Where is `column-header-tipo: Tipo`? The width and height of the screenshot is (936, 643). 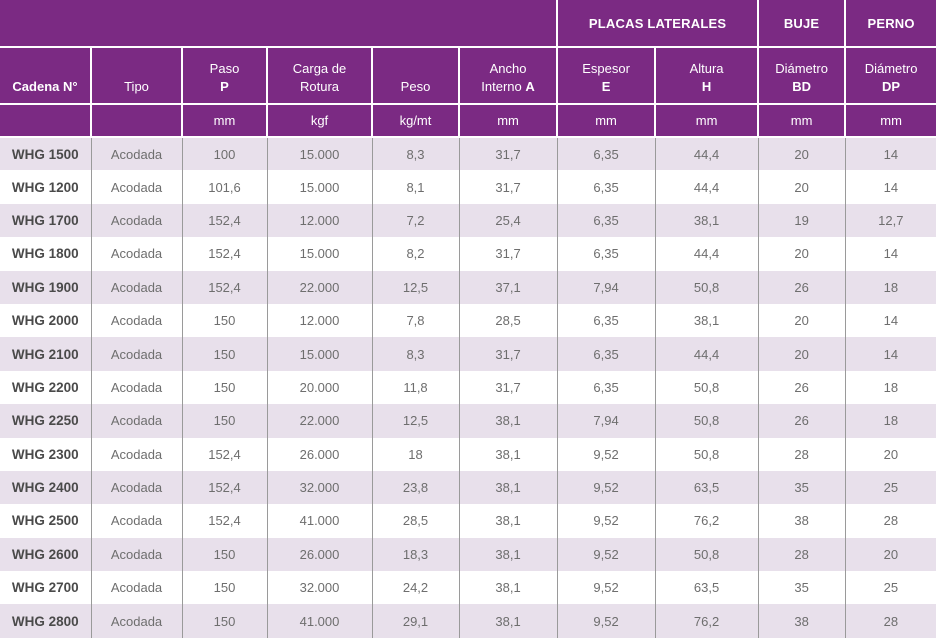
column-header-tipo: Tipo is located at coordinates (136, 75).